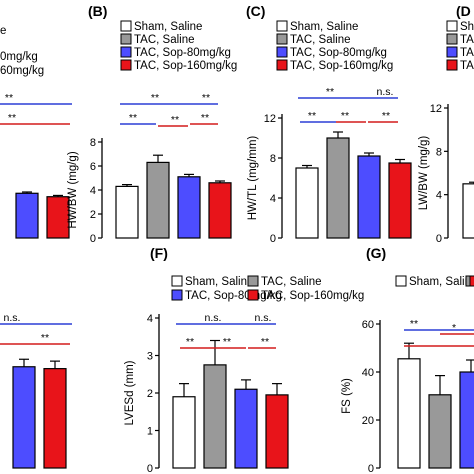 This screenshot has width=474, height=474. What do you see at coordinates (320, 40) in the screenshot?
I see `legend-label-C: TAC, Saline` at bounding box center [320, 40].